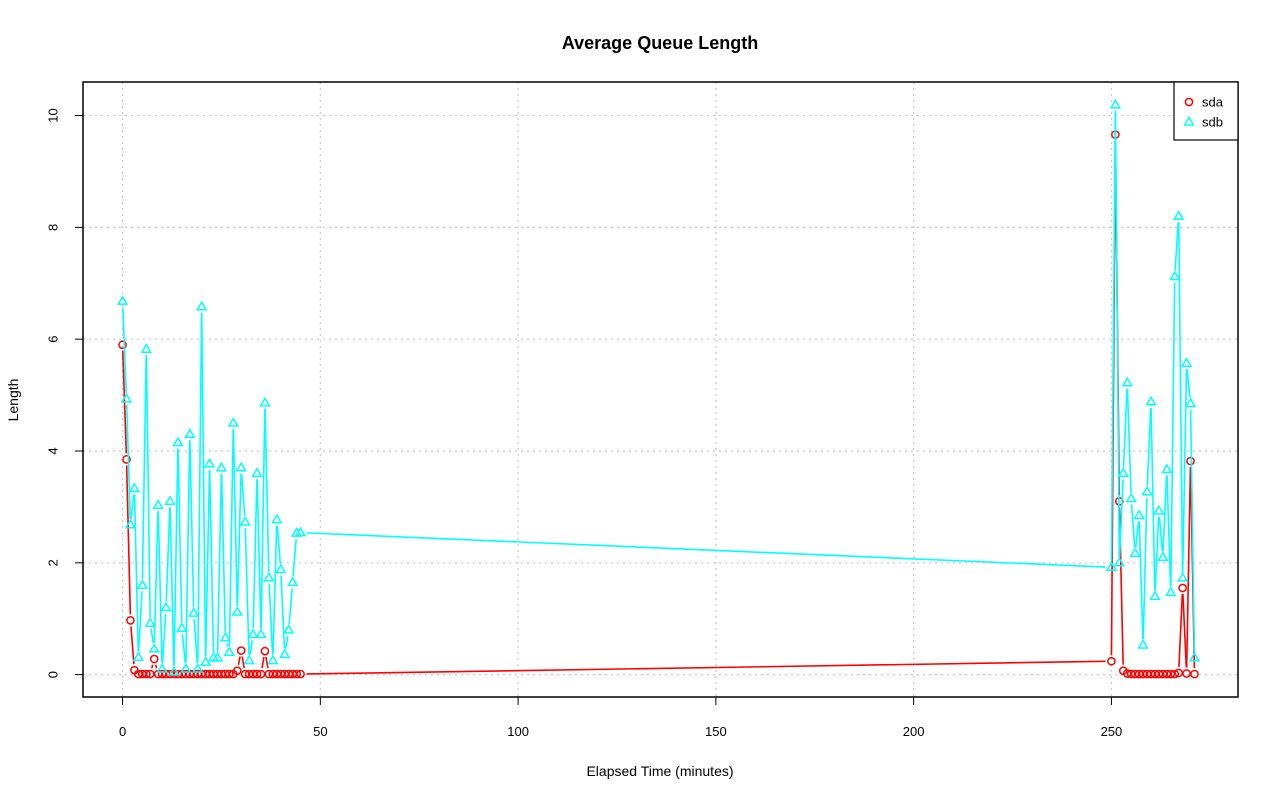 This screenshot has height=801, width=1280. I want to click on y-tick-label: 0, so click(53, 674).